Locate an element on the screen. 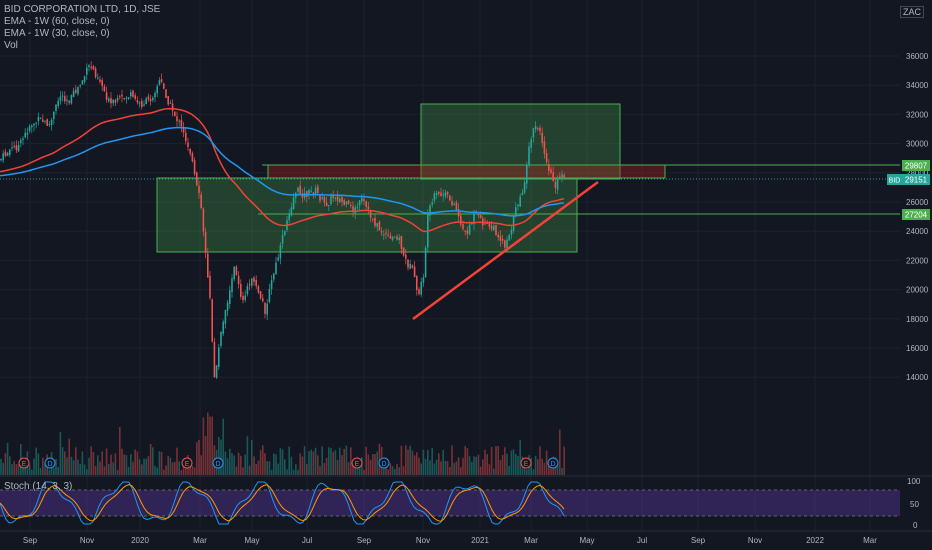 The width and height of the screenshot is (932, 550). ema-30-label: EMA - 1W (30, close, 0) is located at coordinates (57, 33).